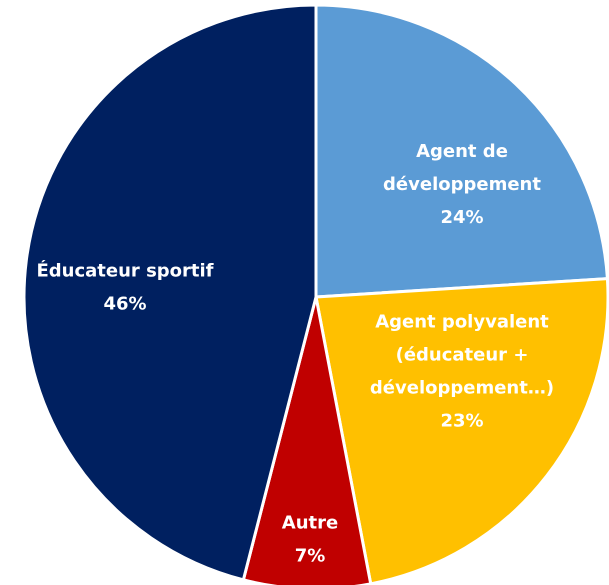 This screenshot has height=585, width=609. I want to click on slice-label: Autre, so click(310, 523).